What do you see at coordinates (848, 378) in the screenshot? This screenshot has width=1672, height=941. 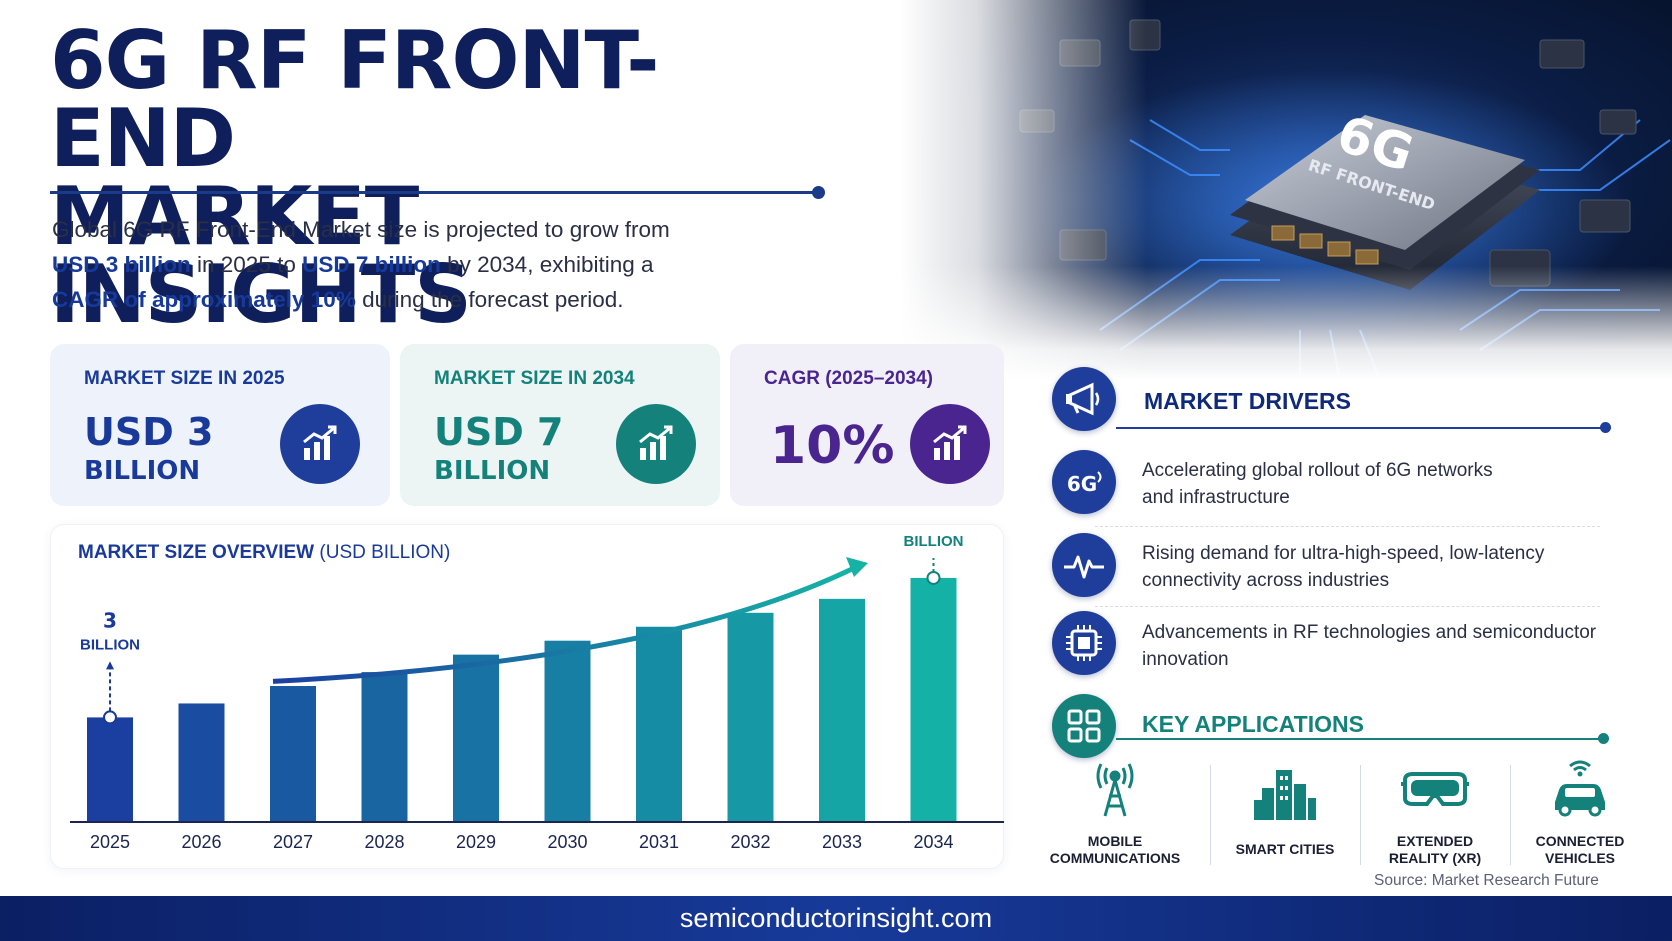 I see `stat-label: CAGR (2025–2034)` at bounding box center [848, 378].